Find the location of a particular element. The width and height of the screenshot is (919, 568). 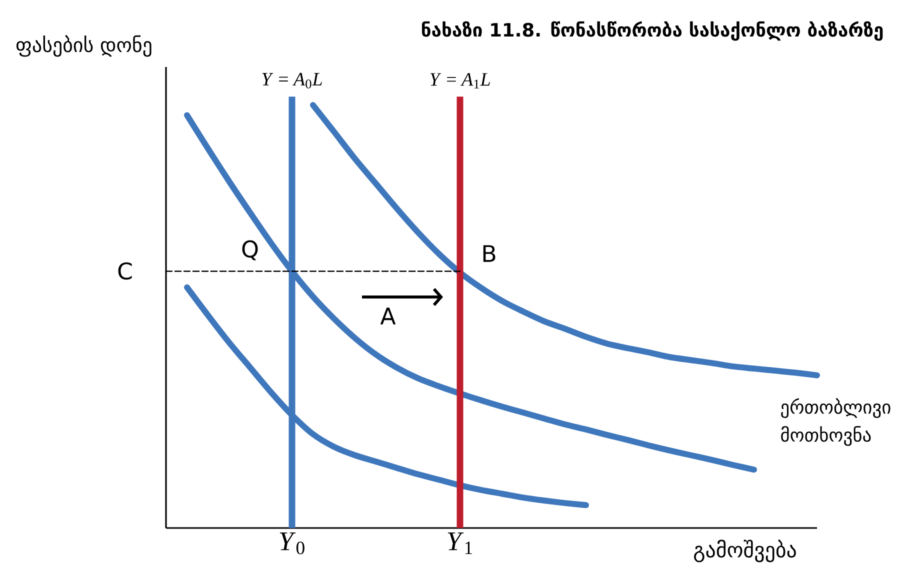

annotation: A is located at coordinates (388, 316).